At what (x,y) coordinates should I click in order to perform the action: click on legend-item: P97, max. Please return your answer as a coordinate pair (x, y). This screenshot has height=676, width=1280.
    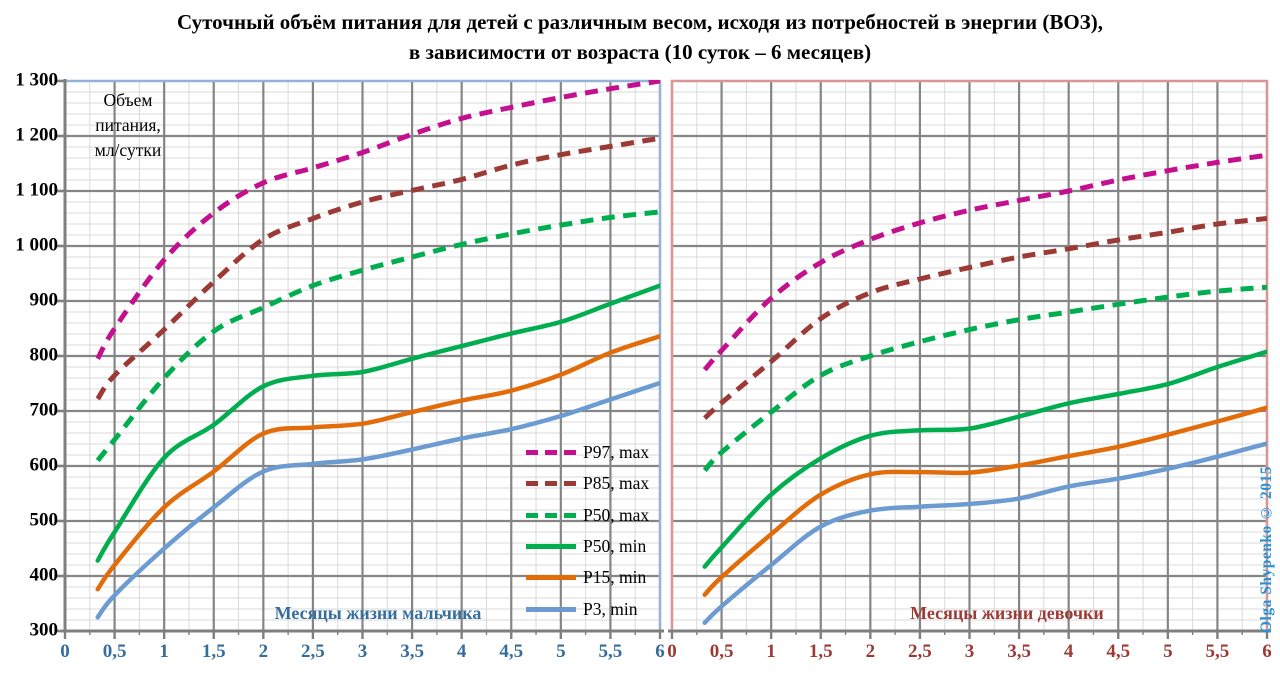
    Looking at the image, I should click on (587, 452).